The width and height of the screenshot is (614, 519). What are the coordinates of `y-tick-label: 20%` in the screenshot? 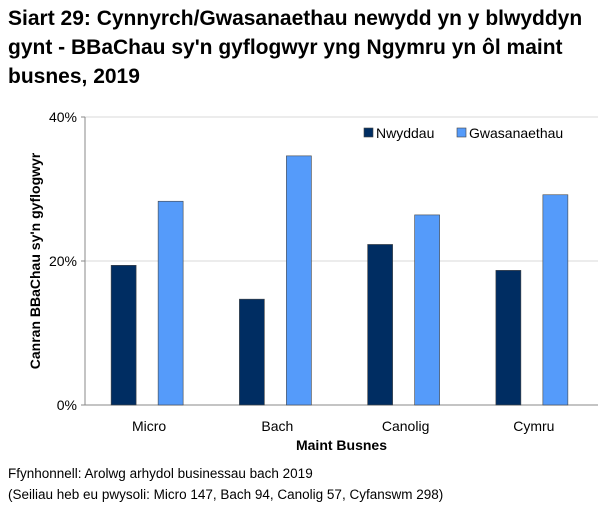 It's located at (63, 261).